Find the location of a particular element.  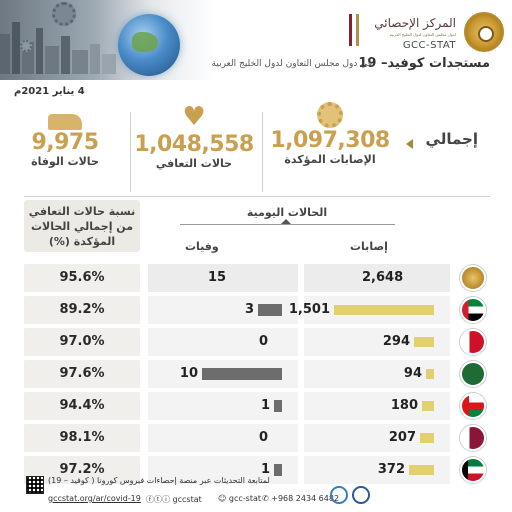

page-subtitle: في دول مجلس التعاون لدول الخليج العربية is located at coordinates (291, 64).